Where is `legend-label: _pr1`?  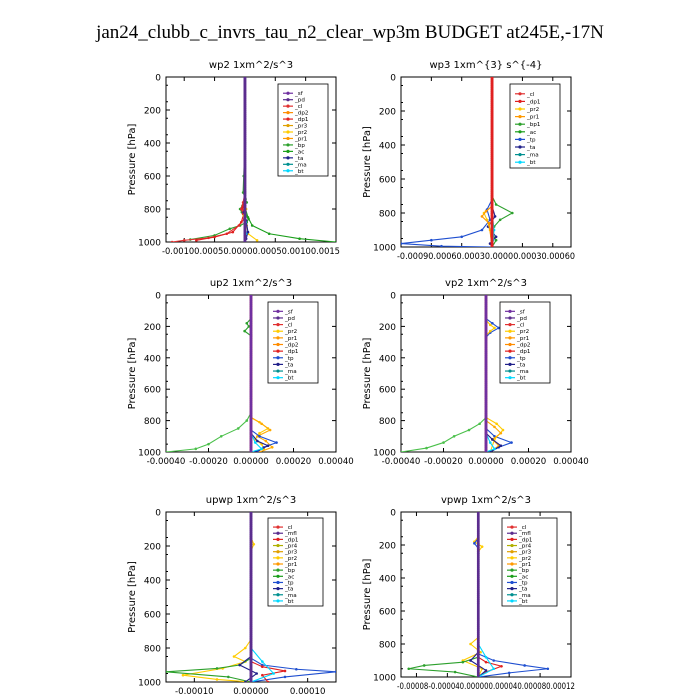 legend-label: _pr1 is located at coordinates (525, 565).